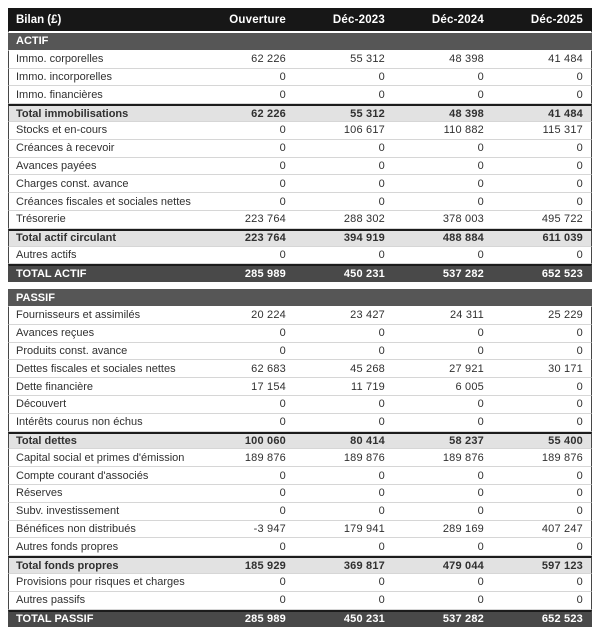 This screenshot has height=636, width=600. What do you see at coordinates (39, 493) in the screenshot?
I see `row-label: Réserves` at bounding box center [39, 493].